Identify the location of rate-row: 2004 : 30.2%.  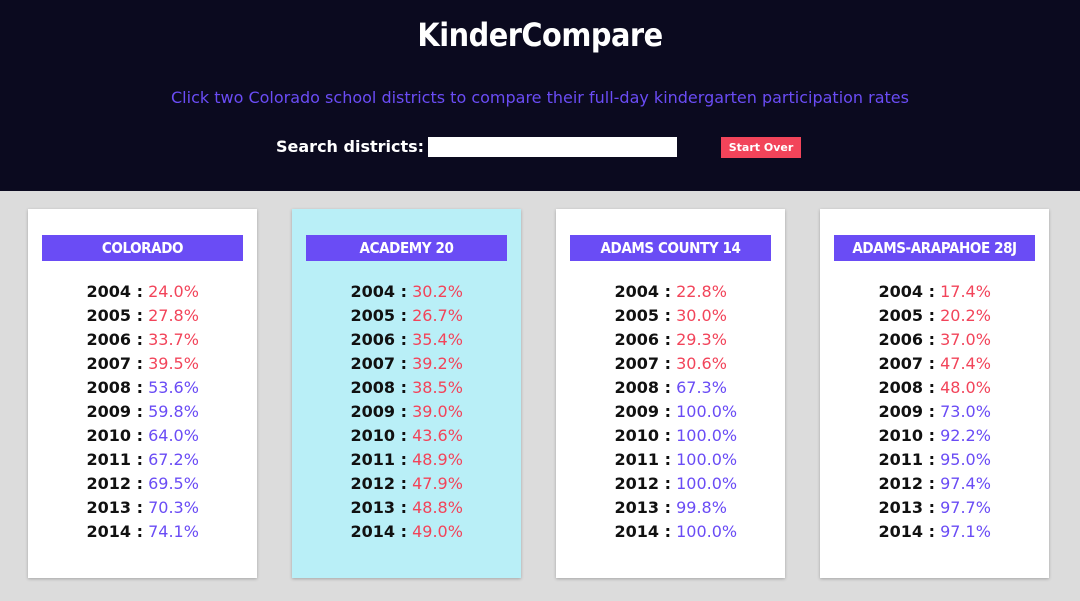
(406, 292).